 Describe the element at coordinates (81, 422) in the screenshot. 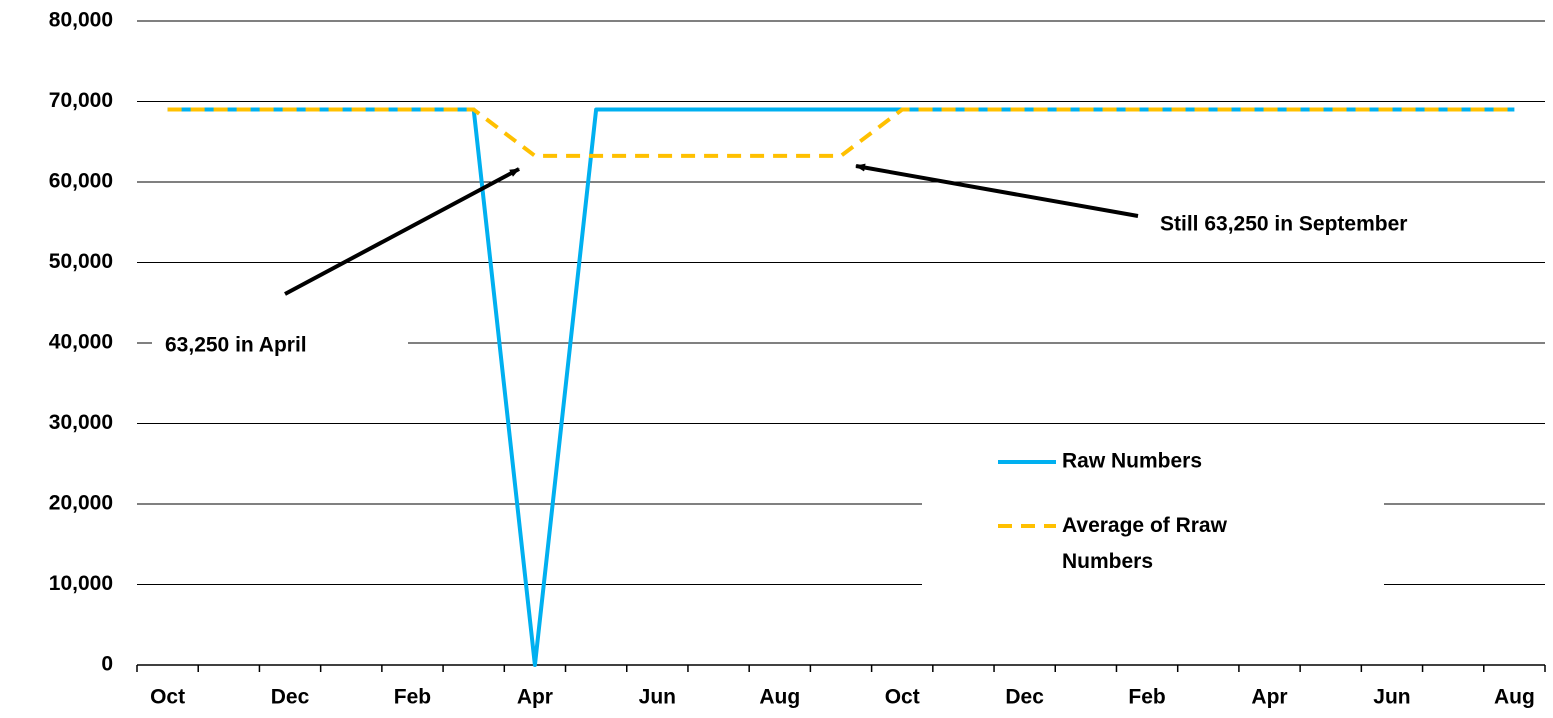

I see `y-tick-label: 30,000` at that location.